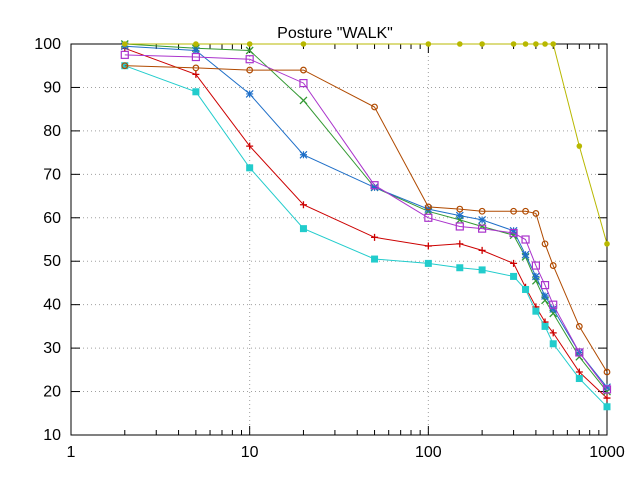 The width and height of the screenshot is (640, 480). What do you see at coordinates (428, 452) in the screenshot?
I see `x-tick-label: 100` at bounding box center [428, 452].